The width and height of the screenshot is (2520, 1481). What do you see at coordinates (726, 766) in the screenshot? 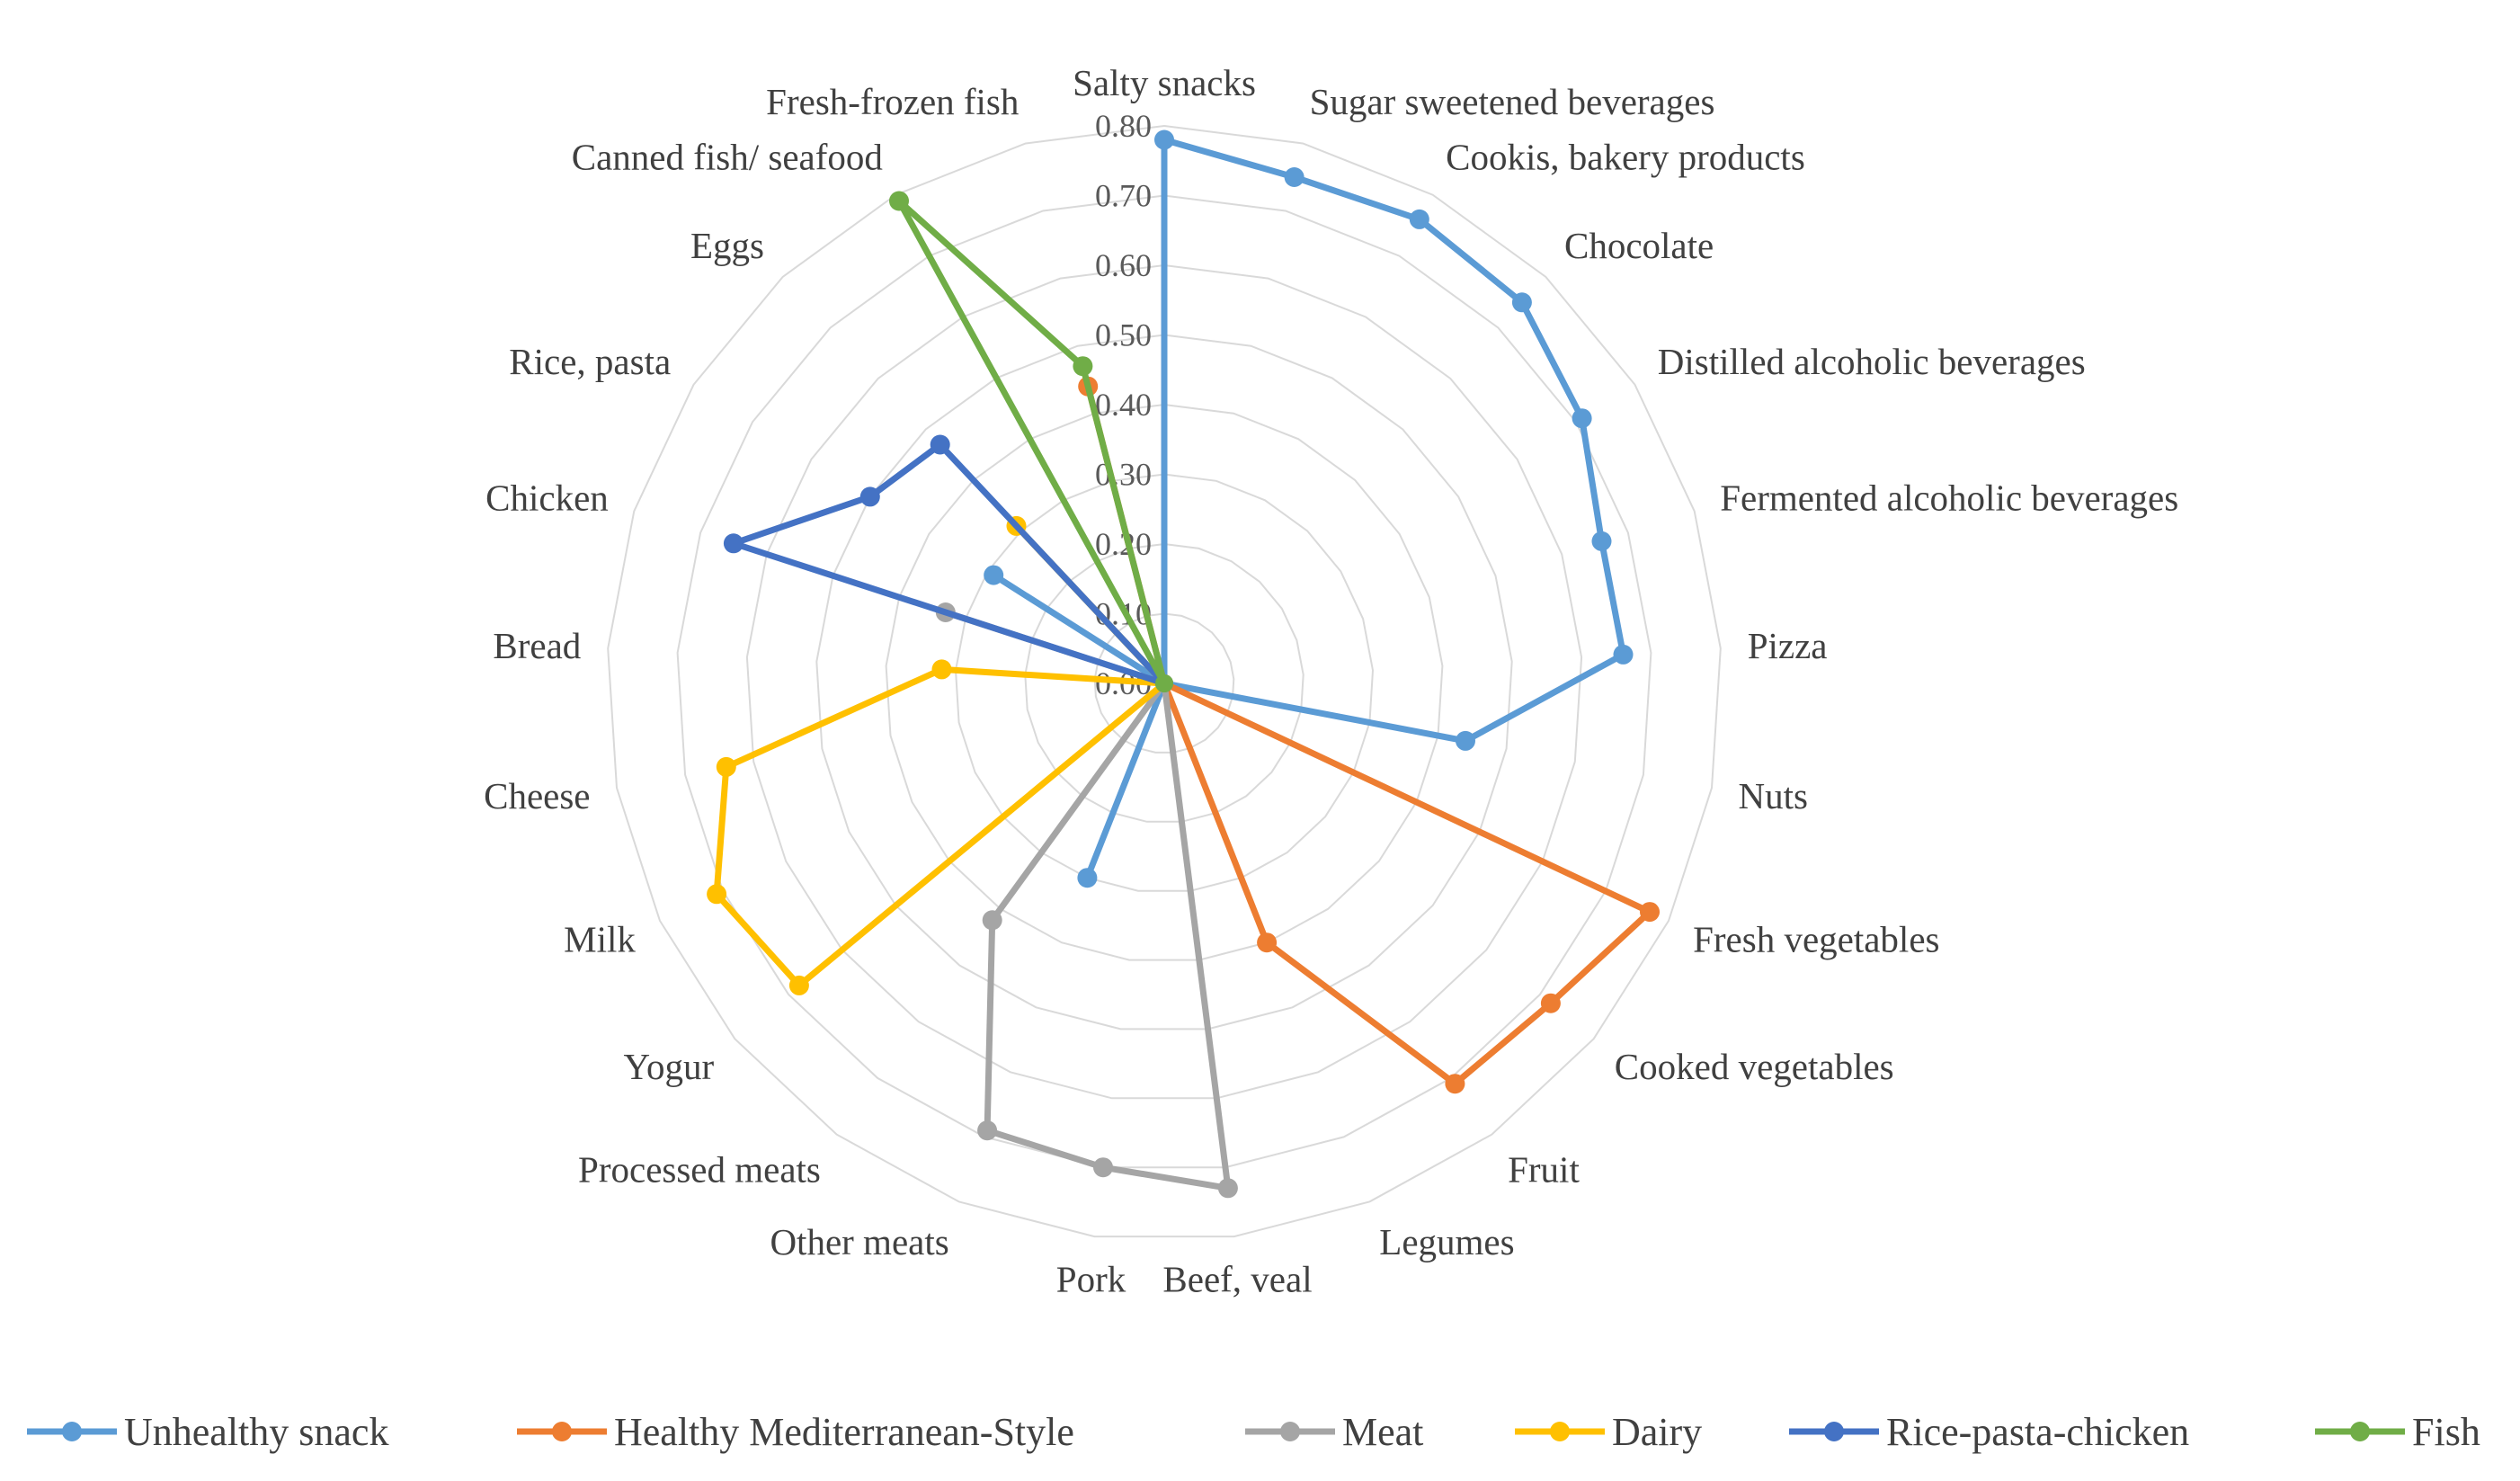
I see `data-point-dairy-cheese` at bounding box center [726, 766].